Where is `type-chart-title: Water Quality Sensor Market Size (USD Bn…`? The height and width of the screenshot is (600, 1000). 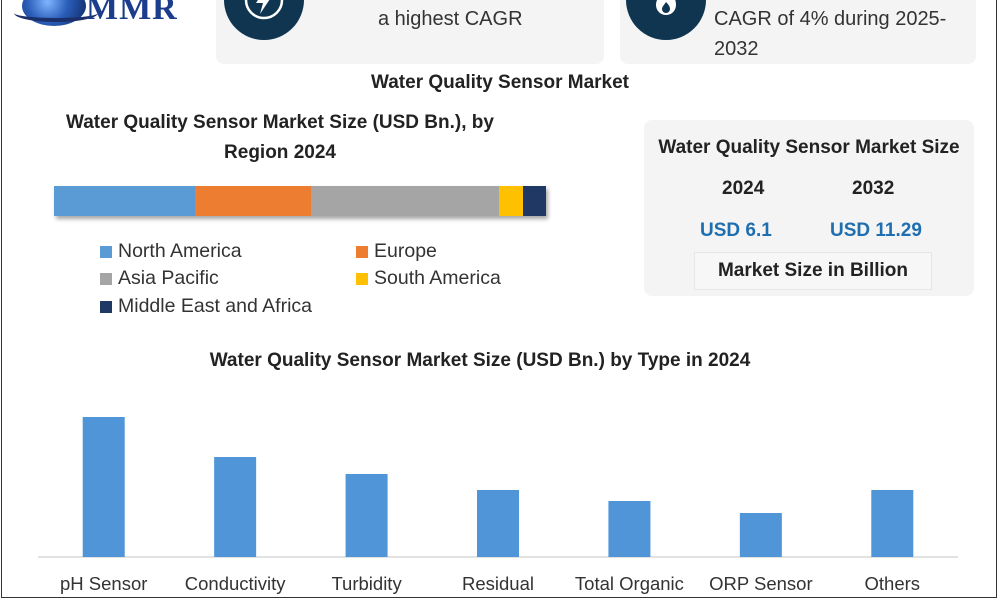 type-chart-title: Water Quality Sensor Market Size (USD Bn… is located at coordinates (480, 360).